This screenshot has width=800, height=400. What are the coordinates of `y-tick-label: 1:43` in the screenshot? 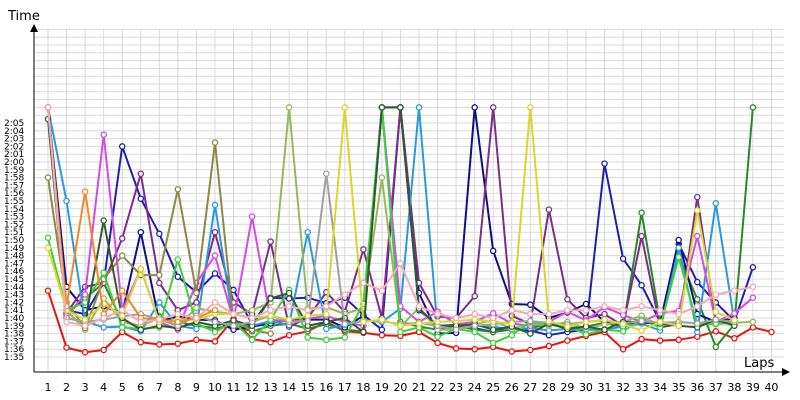 It's located at (14, 296).